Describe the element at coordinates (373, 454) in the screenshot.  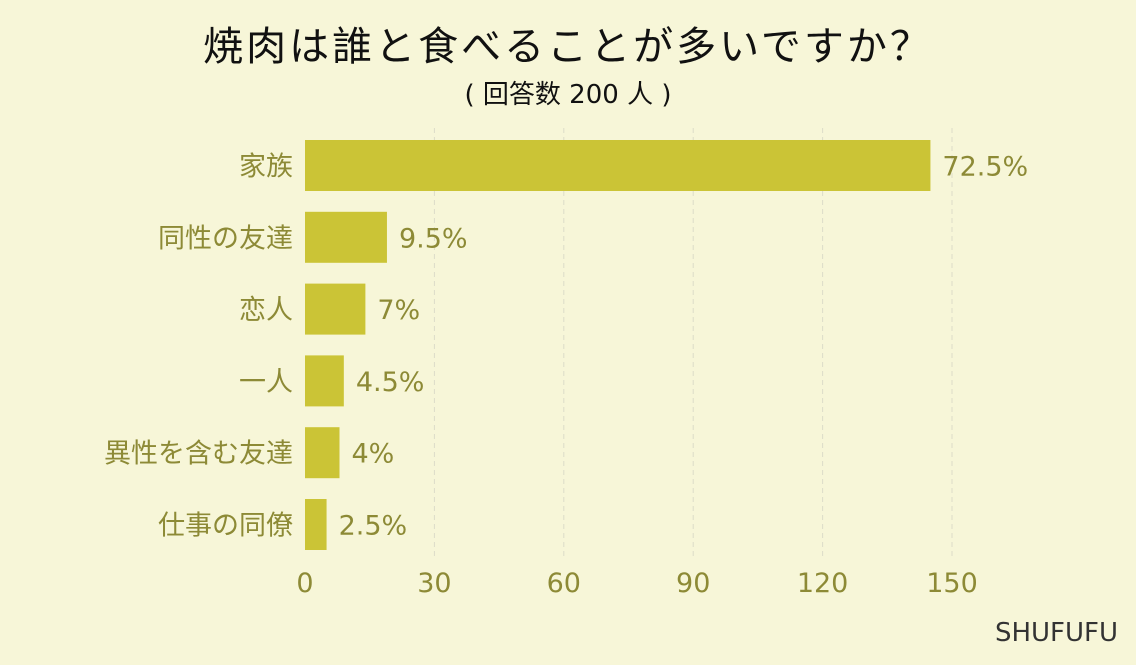
I see `data-label: 4%` at that location.